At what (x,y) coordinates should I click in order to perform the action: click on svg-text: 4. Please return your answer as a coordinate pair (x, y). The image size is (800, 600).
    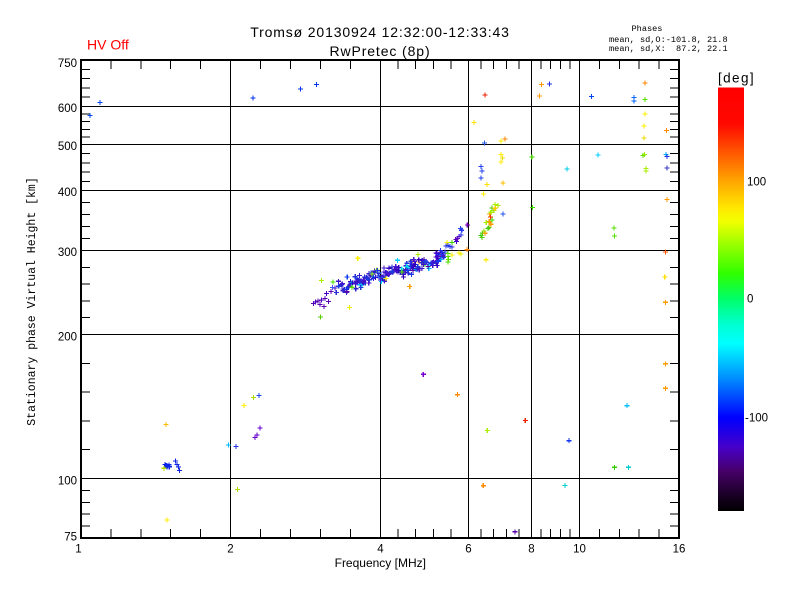
    Looking at the image, I should click on (380, 550).